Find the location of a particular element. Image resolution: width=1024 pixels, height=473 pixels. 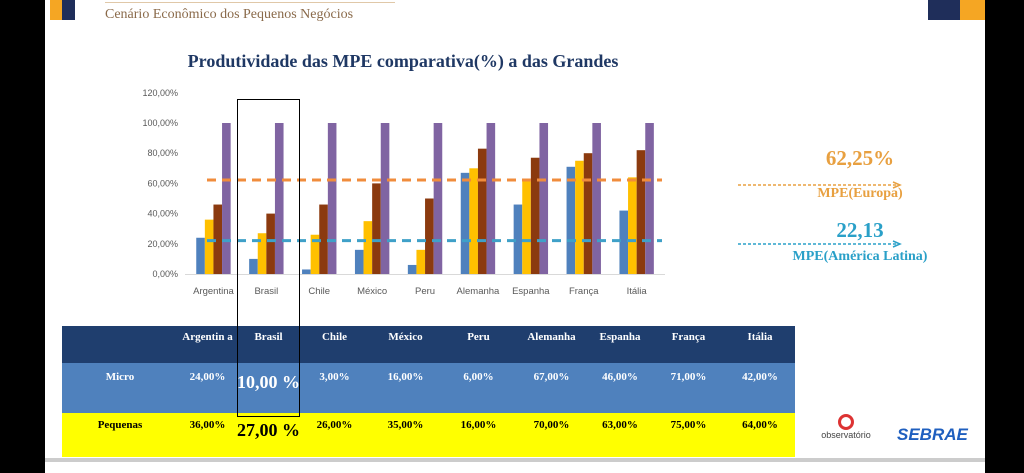

y-tick-label: 60,00% is located at coordinates (162, 183).